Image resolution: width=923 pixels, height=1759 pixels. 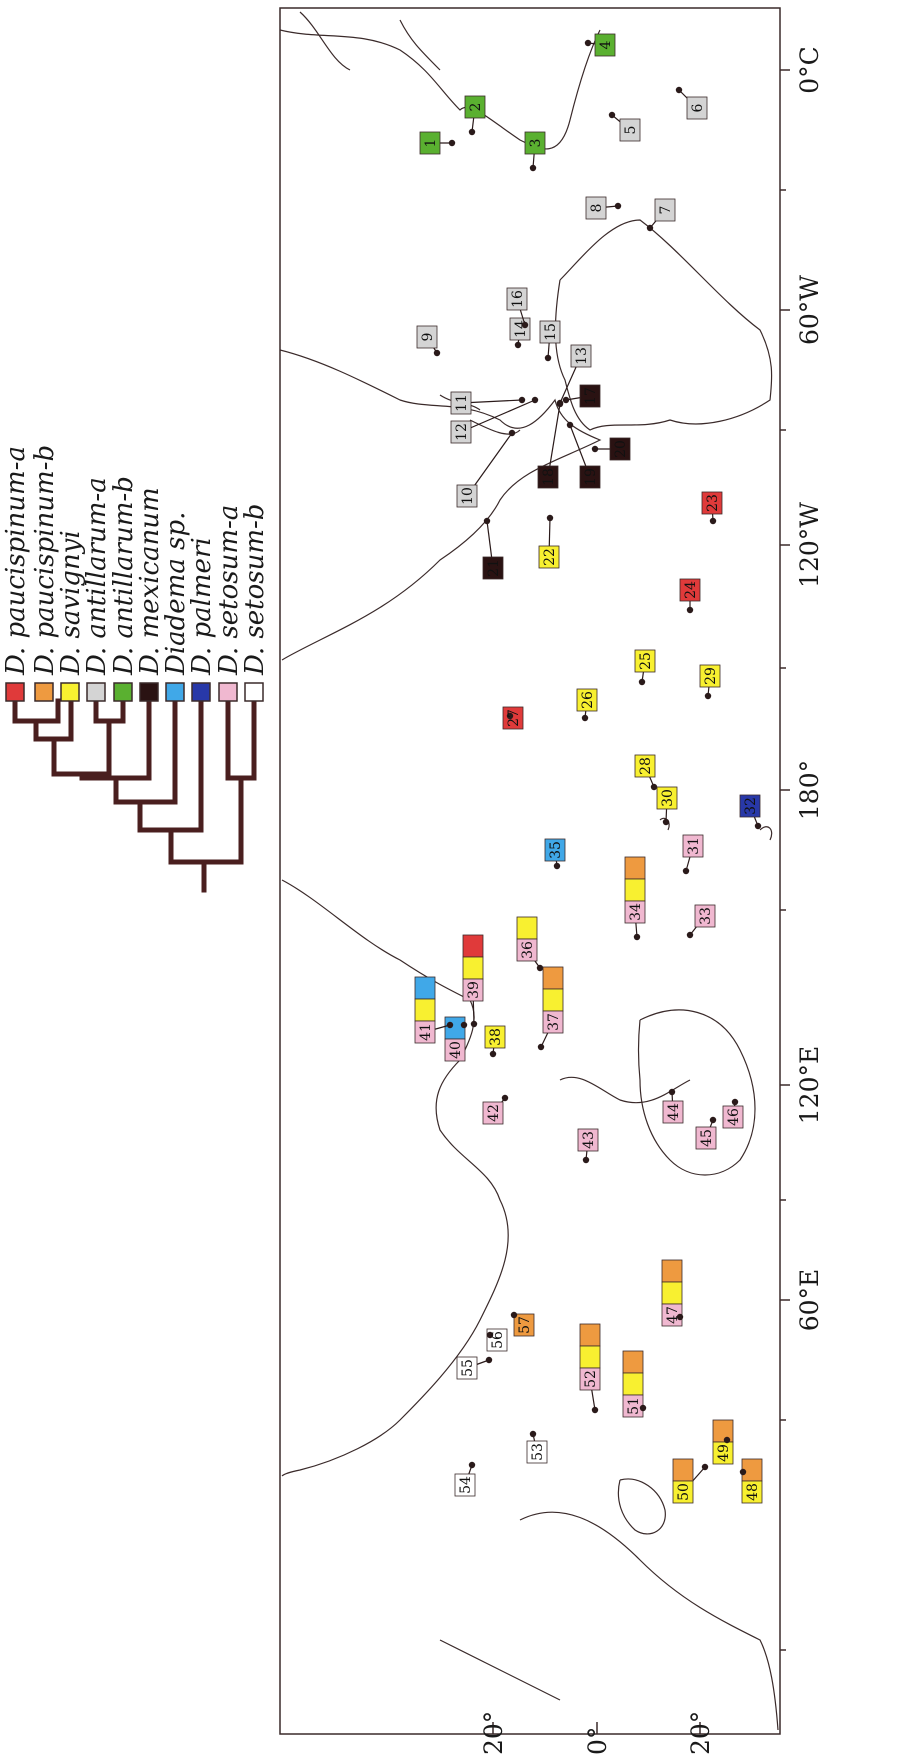 I want to click on site-marker: 9, so click(x=428, y=341).